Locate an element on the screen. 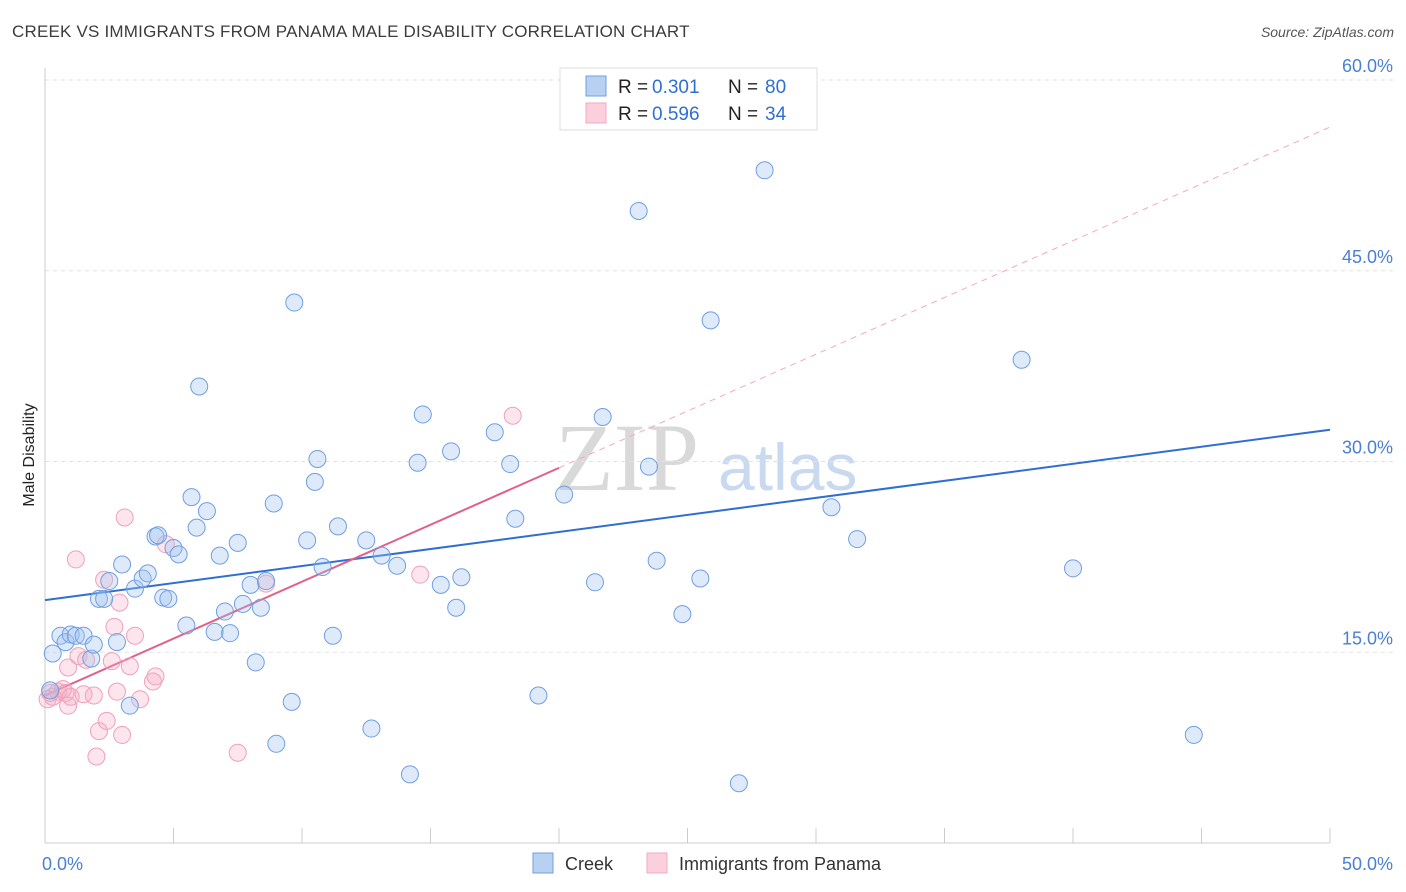 This screenshot has height=892, width=1406. legend-box: R = 0.301 N = 80 R = 0.596 N = 34 is located at coordinates (688, 99).